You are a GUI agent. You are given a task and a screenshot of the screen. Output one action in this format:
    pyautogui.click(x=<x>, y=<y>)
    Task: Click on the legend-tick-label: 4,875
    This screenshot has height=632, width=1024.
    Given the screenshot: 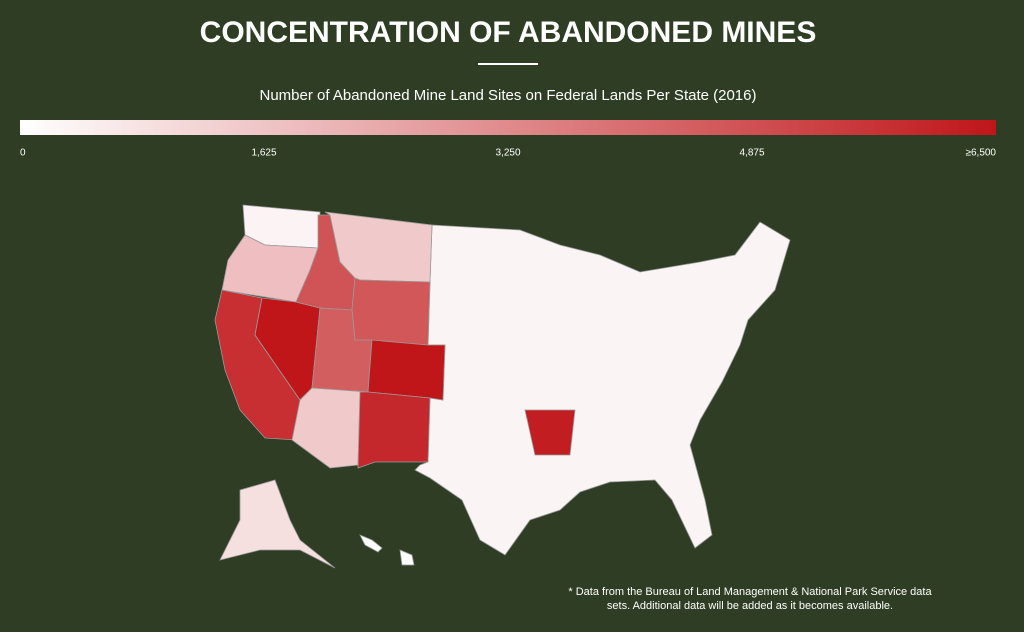 What is the action you would take?
    pyautogui.click(x=751, y=153)
    